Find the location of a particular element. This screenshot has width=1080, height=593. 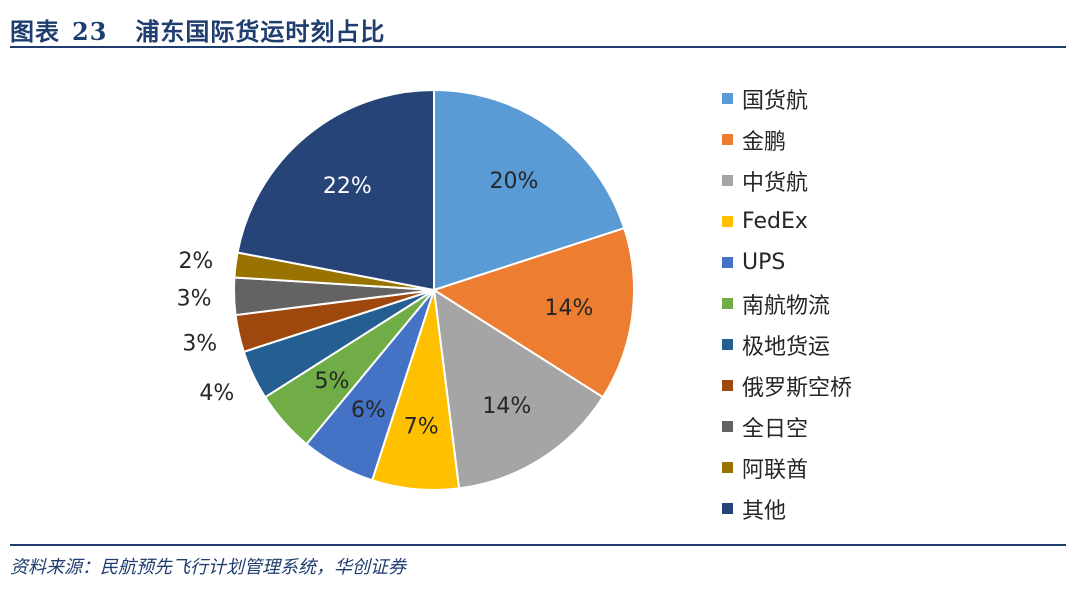

data-label-11: 22% is located at coordinates (347, 186).